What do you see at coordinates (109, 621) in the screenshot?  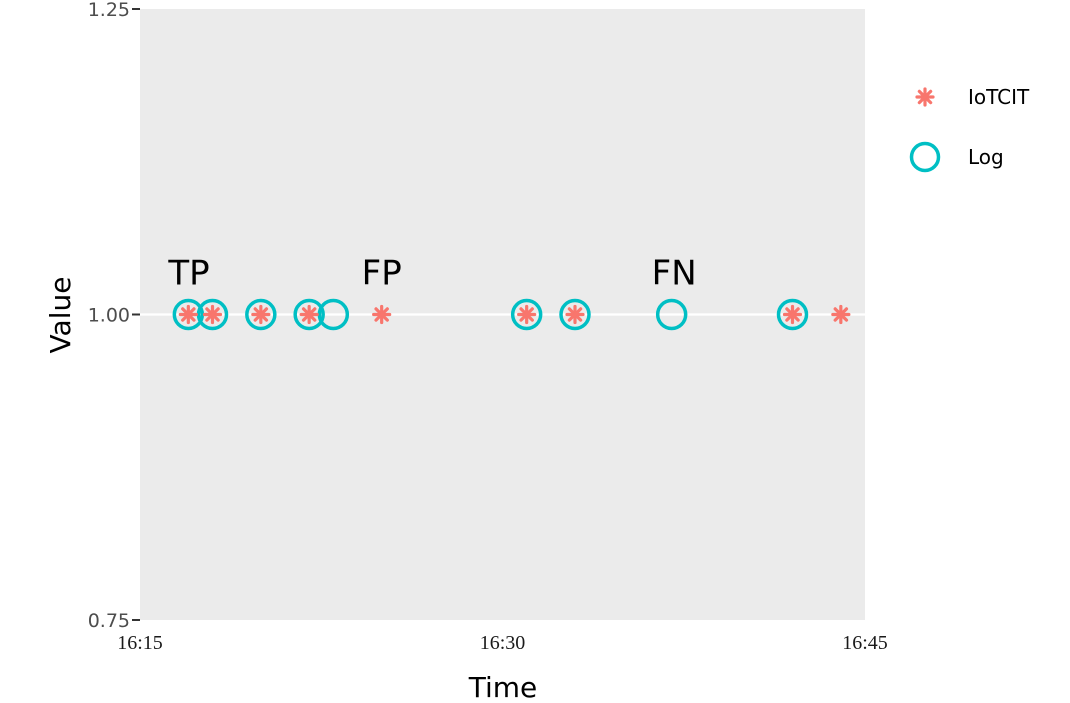 I see `y-tick-label: 0.75` at bounding box center [109, 621].